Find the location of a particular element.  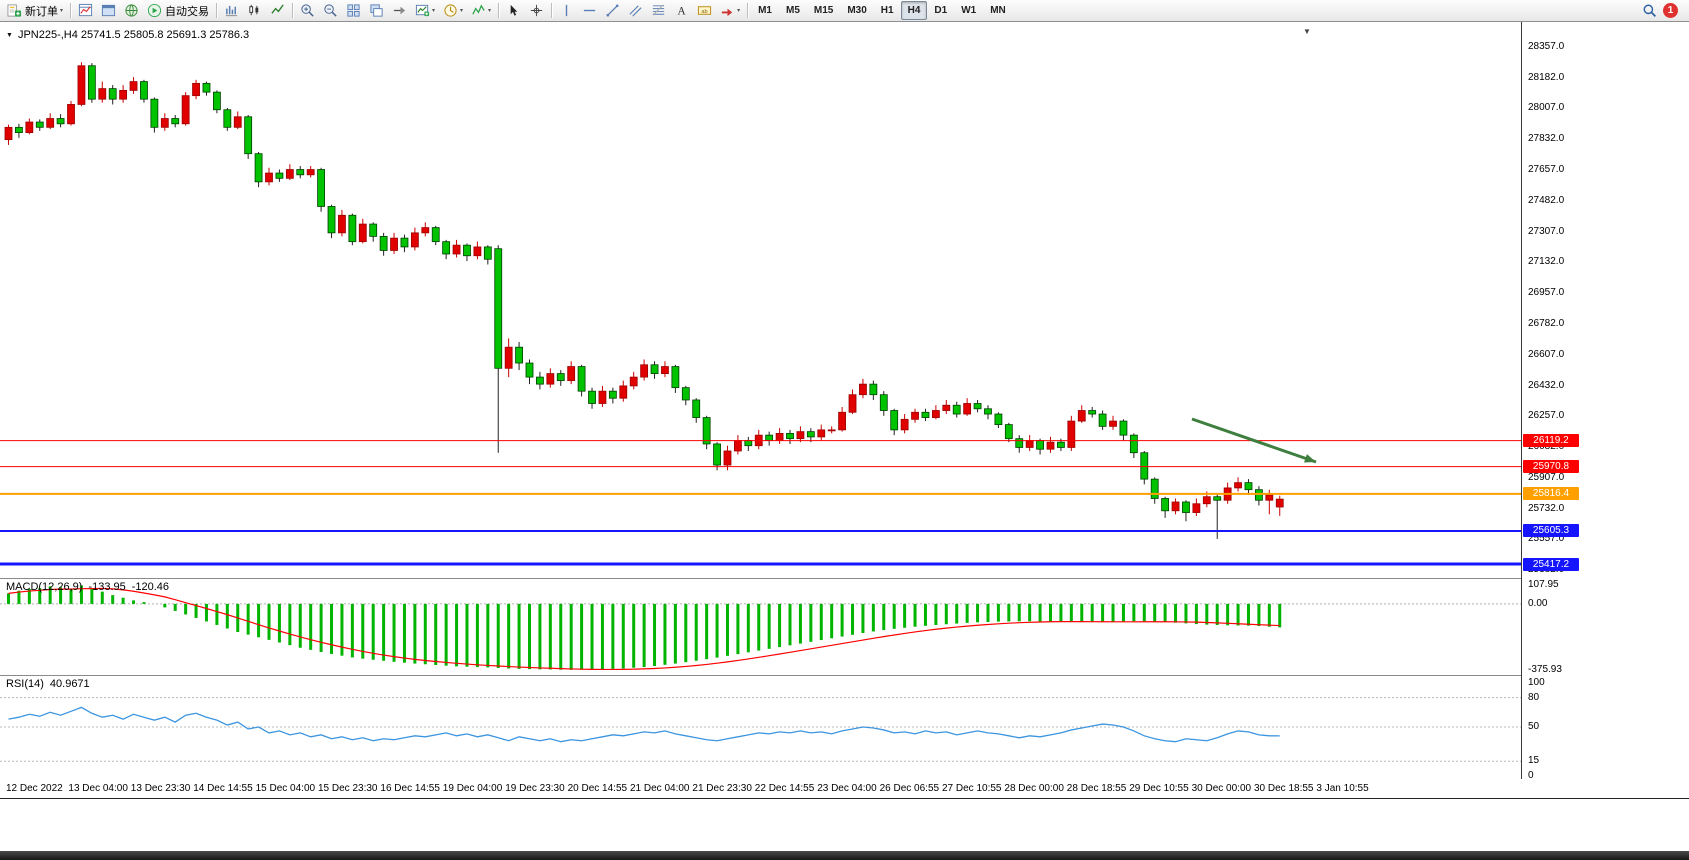

new-chart-button: ▾ is located at coordinates (425, 11).